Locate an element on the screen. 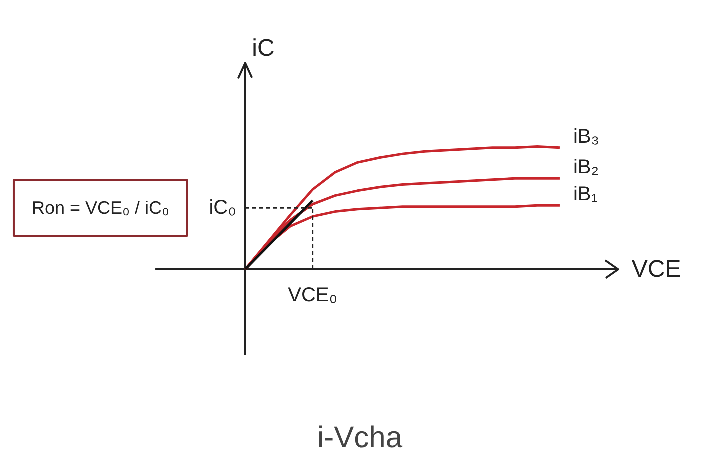 The image size is (719, 459). series-label: iB₂ is located at coordinates (586, 167).